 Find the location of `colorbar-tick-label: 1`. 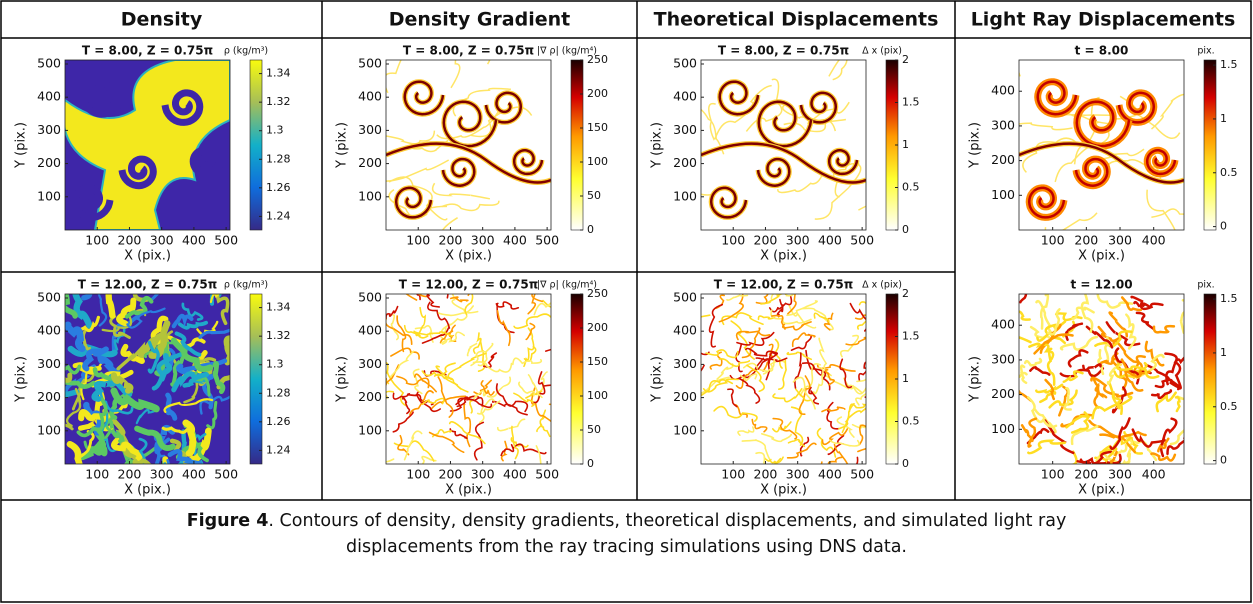

colorbar-tick-label: 1 is located at coordinates (905, 144).